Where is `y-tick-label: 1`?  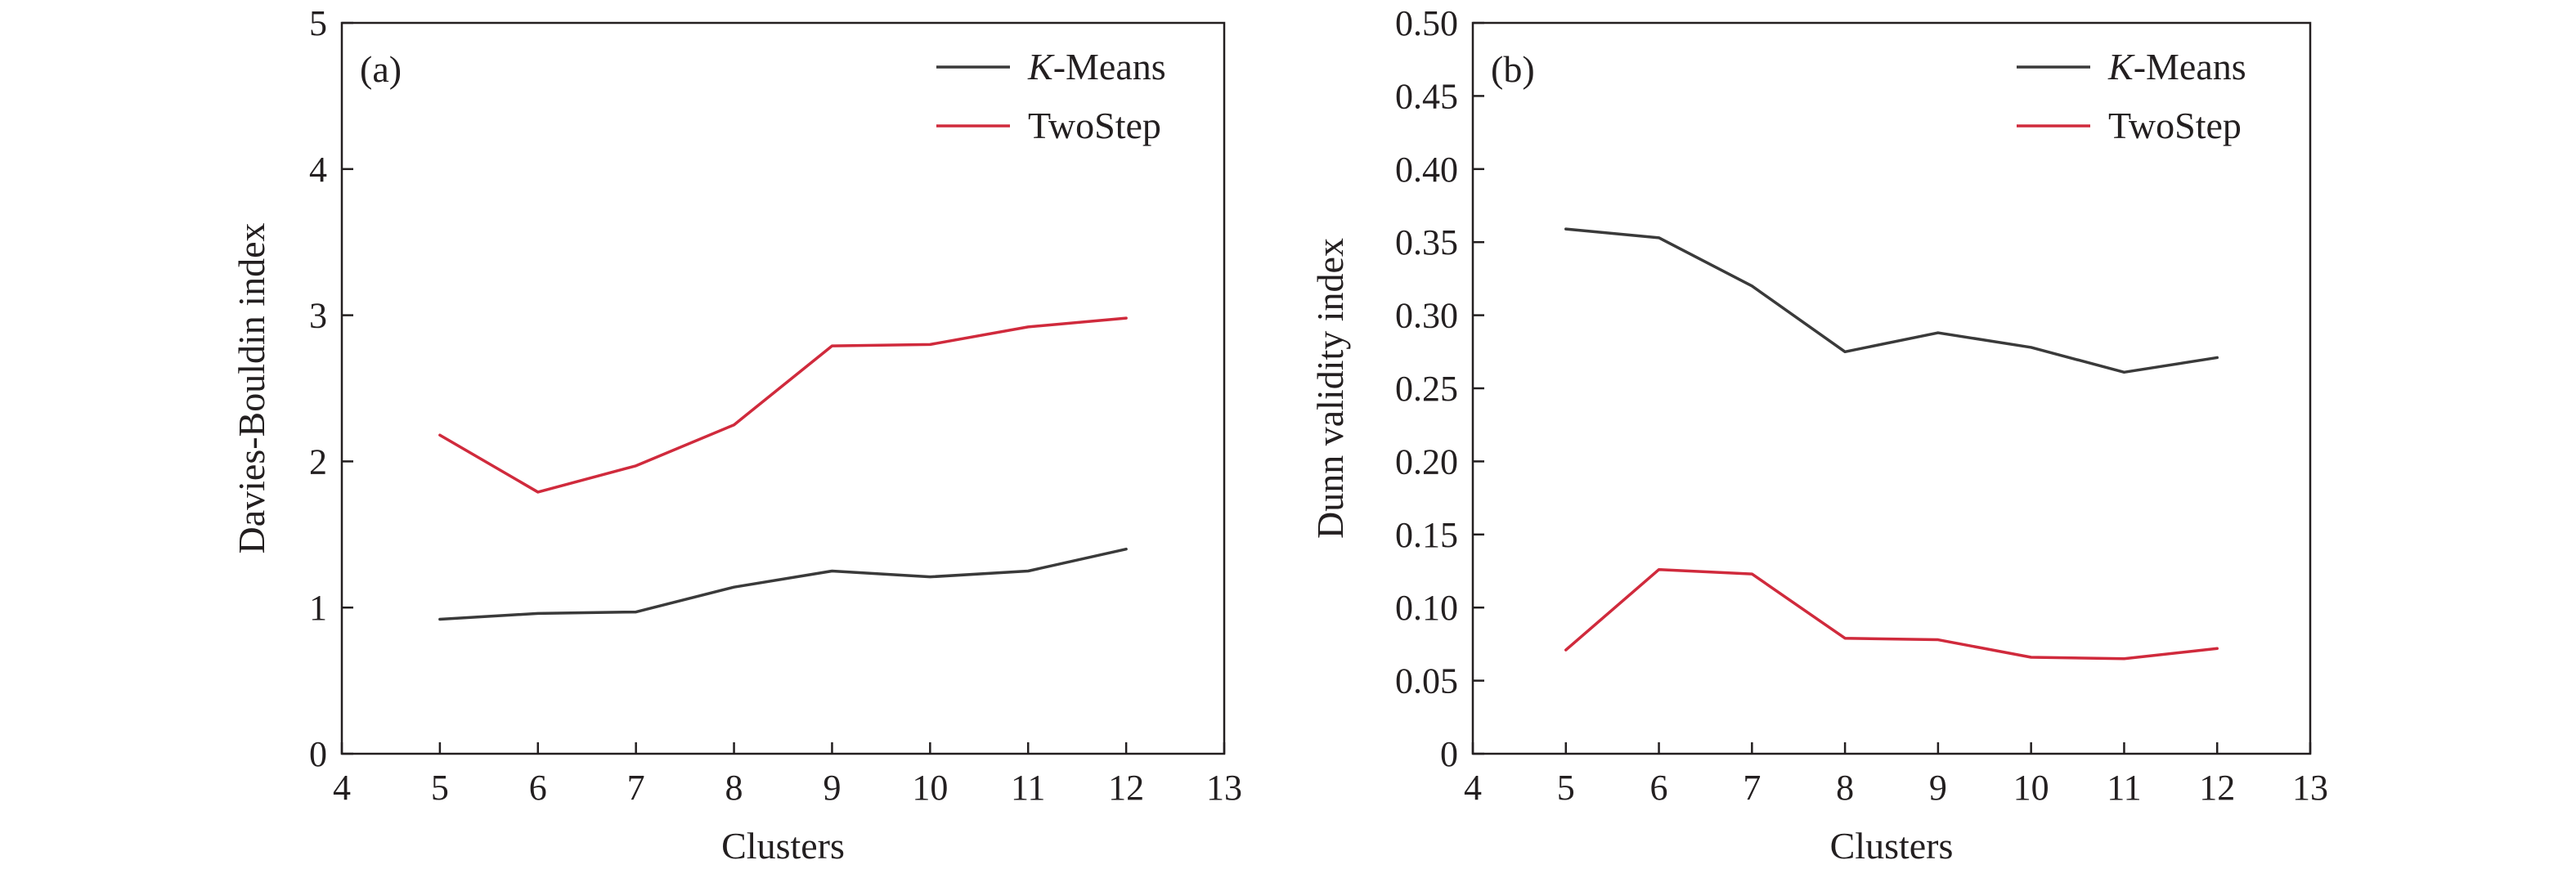
y-tick-label: 1 is located at coordinates (318, 608).